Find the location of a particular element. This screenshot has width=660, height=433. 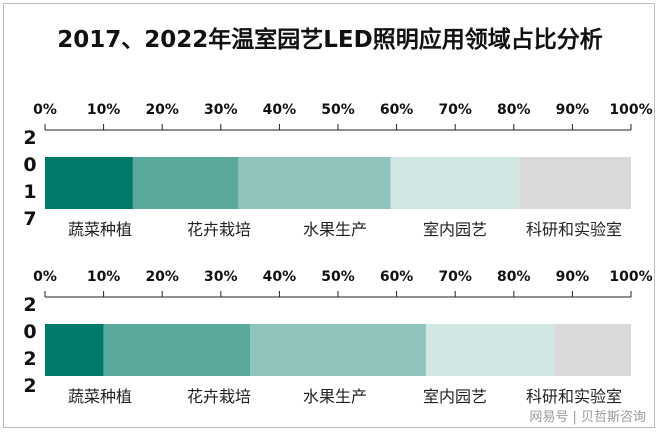

watermark: 网易号 | 贝哲斯咨询 is located at coordinates (587, 417).